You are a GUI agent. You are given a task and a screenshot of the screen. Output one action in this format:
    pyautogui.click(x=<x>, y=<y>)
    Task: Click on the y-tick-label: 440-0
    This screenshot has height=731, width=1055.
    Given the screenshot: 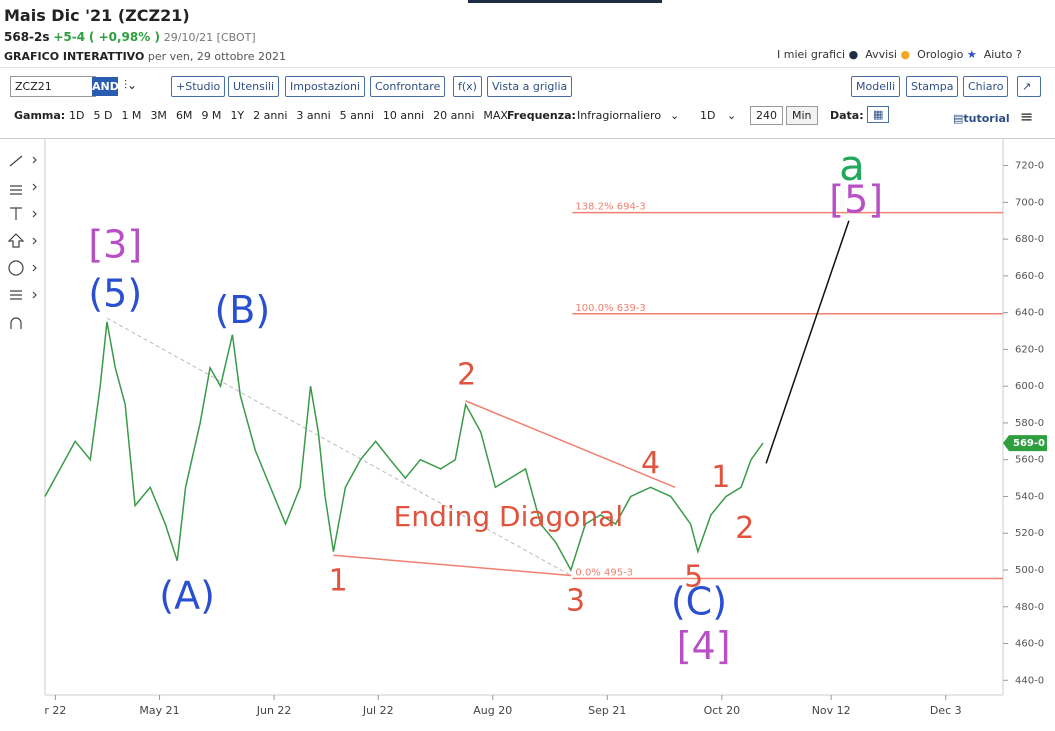 What is the action you would take?
    pyautogui.click(x=1029, y=680)
    